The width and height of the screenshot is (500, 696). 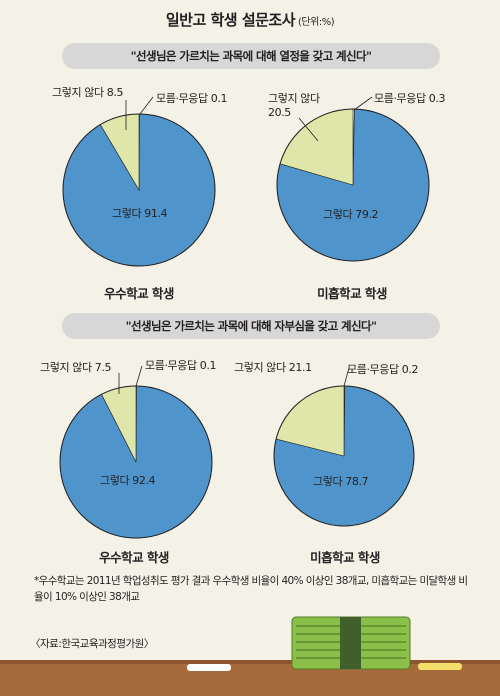 What do you see at coordinates (140, 213) in the screenshot?
I see `pie-1-label-yes: 그렇다 91.4` at bounding box center [140, 213].